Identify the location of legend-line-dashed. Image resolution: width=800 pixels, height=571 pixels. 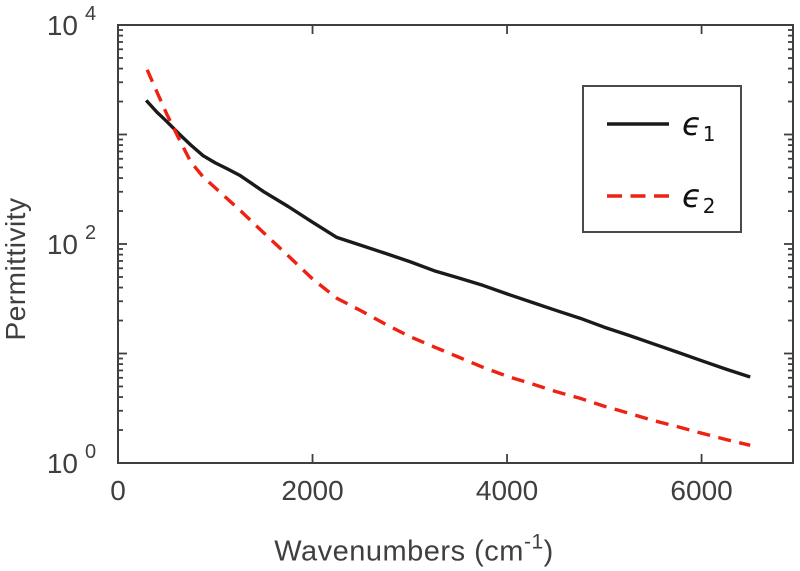
(638, 196).